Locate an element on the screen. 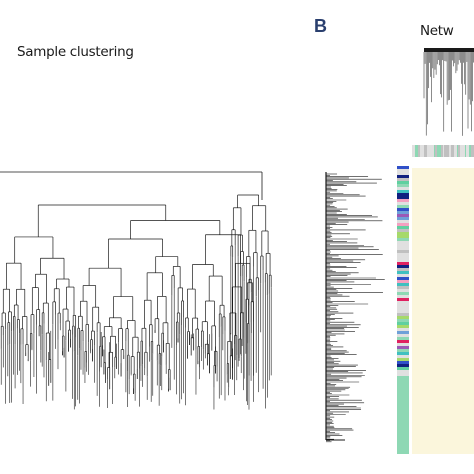 The width and height of the screenshot is (474, 474). module-color-bar-top is located at coordinates (443, 151).